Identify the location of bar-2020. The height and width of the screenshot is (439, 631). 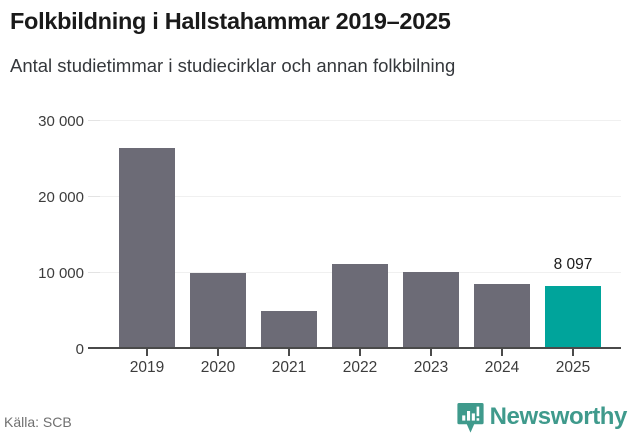
(218, 310).